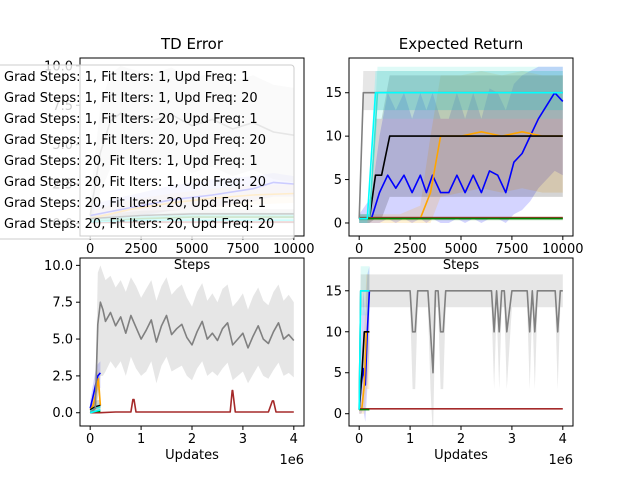 This screenshot has height=480, width=640. I want to click on chart-title: TD Error, so click(192, 44).